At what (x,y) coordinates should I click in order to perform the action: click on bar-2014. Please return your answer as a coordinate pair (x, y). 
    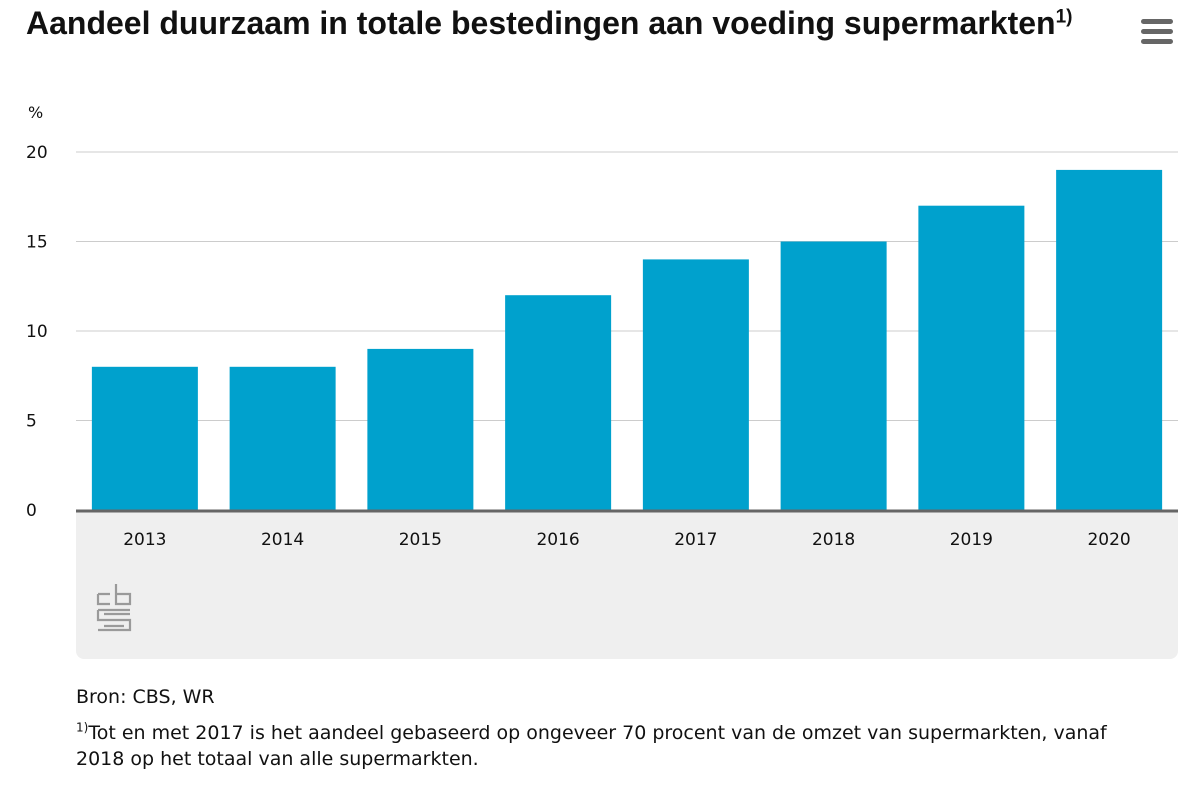
    Looking at the image, I should click on (282, 438).